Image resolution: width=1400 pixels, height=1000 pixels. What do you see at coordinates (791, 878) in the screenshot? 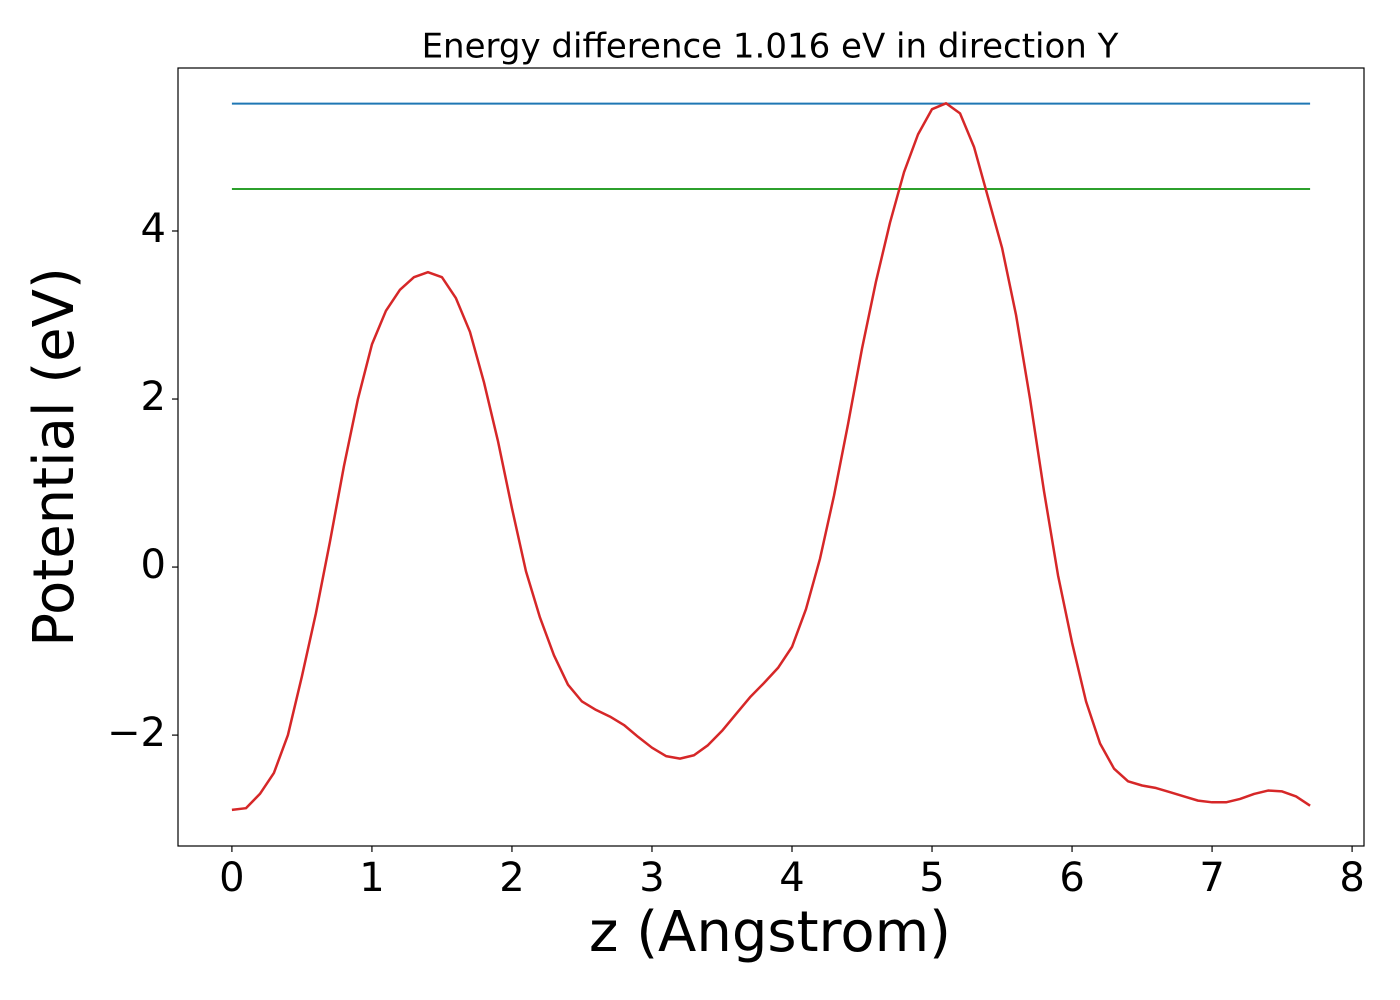
I see `x-tick-label: 4` at bounding box center [791, 878].